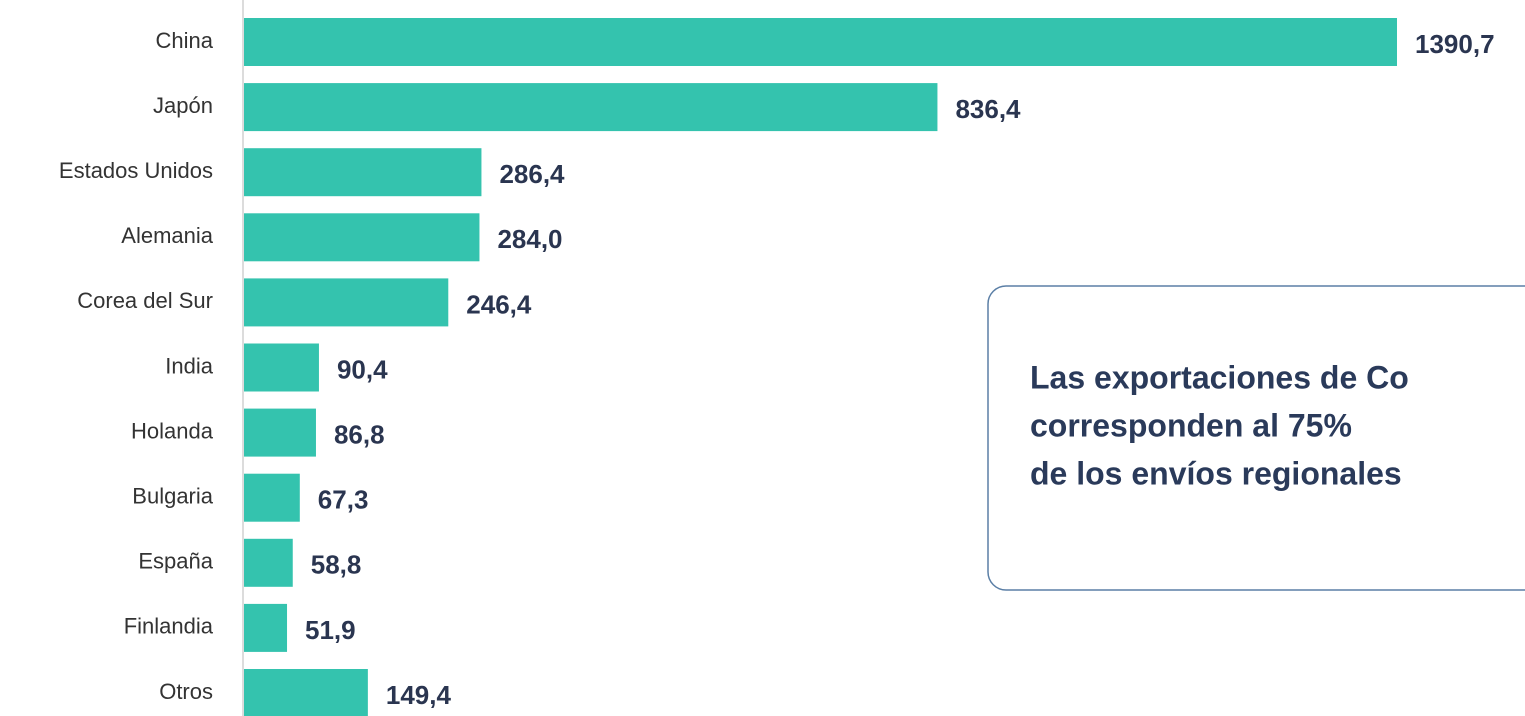  Describe the element at coordinates (145, 300) in the screenshot. I see `category-label: Corea del Sur` at that location.